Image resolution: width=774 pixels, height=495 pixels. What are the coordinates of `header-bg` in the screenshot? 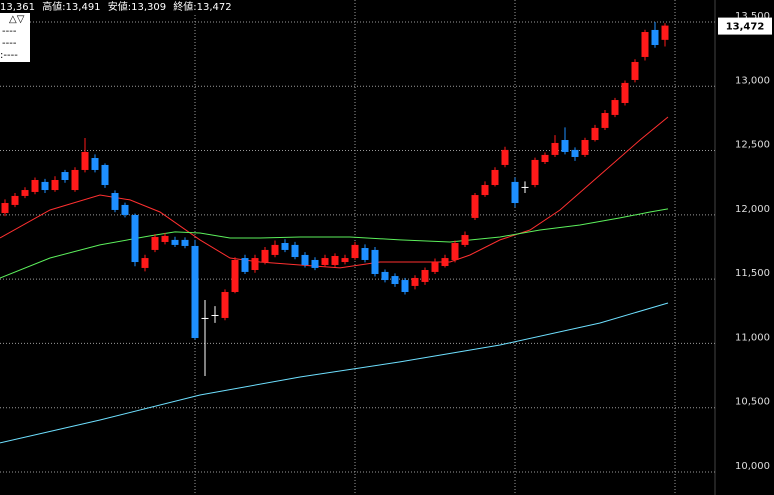 It's located at (135, 6).